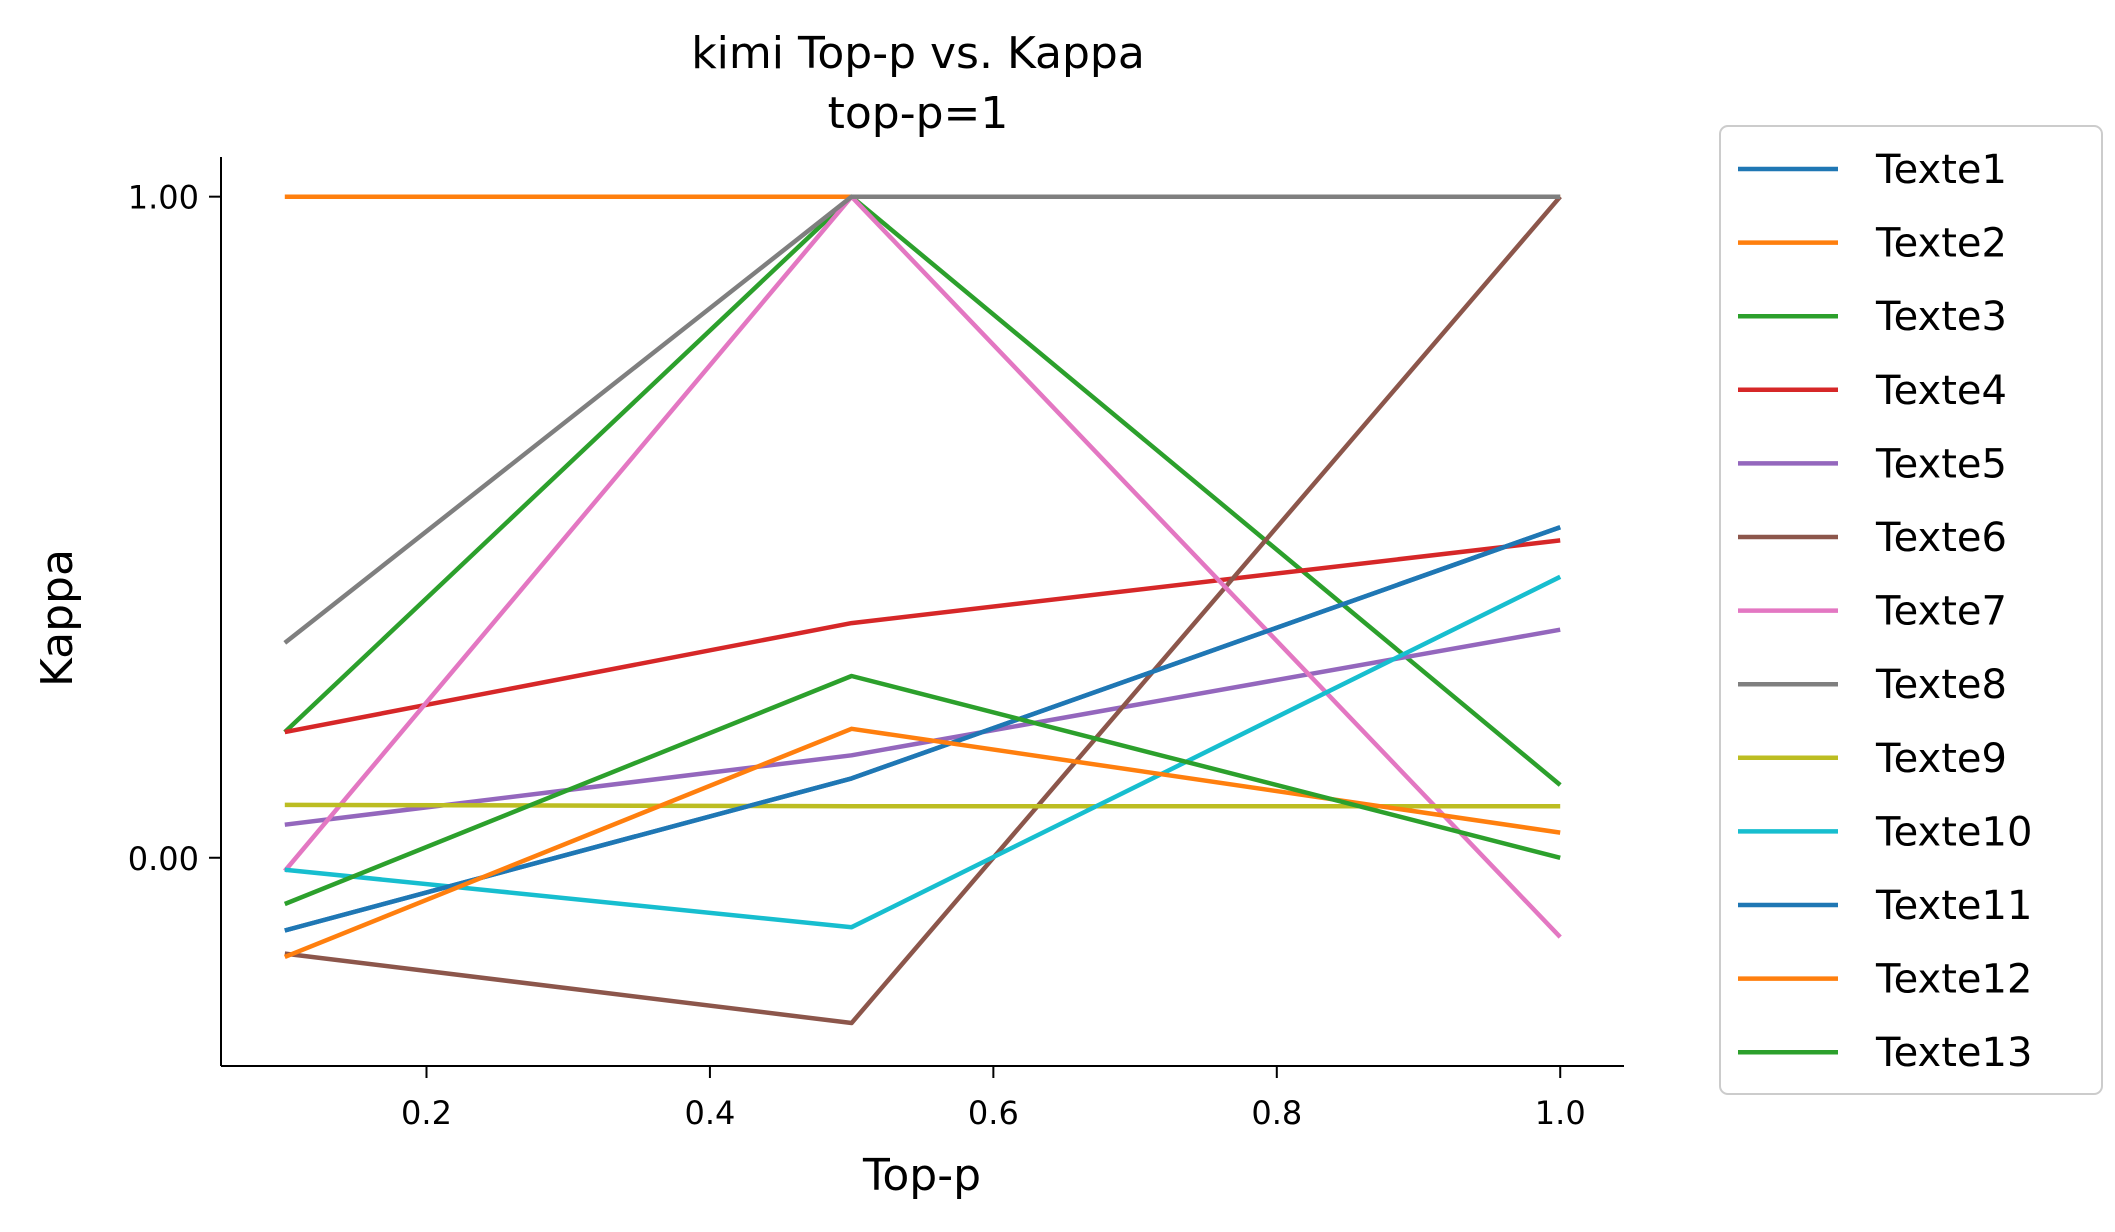 This screenshot has width=2115, height=1232. I want to click on legend-label: Texte7, so click(1941, 612).